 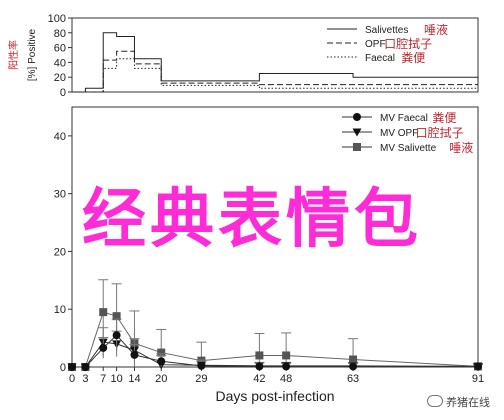 I want to click on top-y-tick-label: 40, so click(x=60, y=63).